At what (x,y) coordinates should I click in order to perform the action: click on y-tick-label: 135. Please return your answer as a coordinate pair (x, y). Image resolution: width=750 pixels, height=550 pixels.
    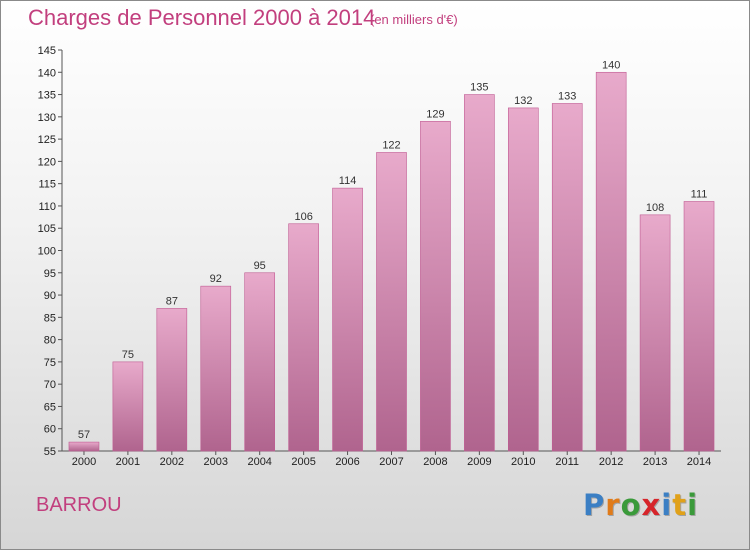
    Looking at the image, I should click on (47, 96).